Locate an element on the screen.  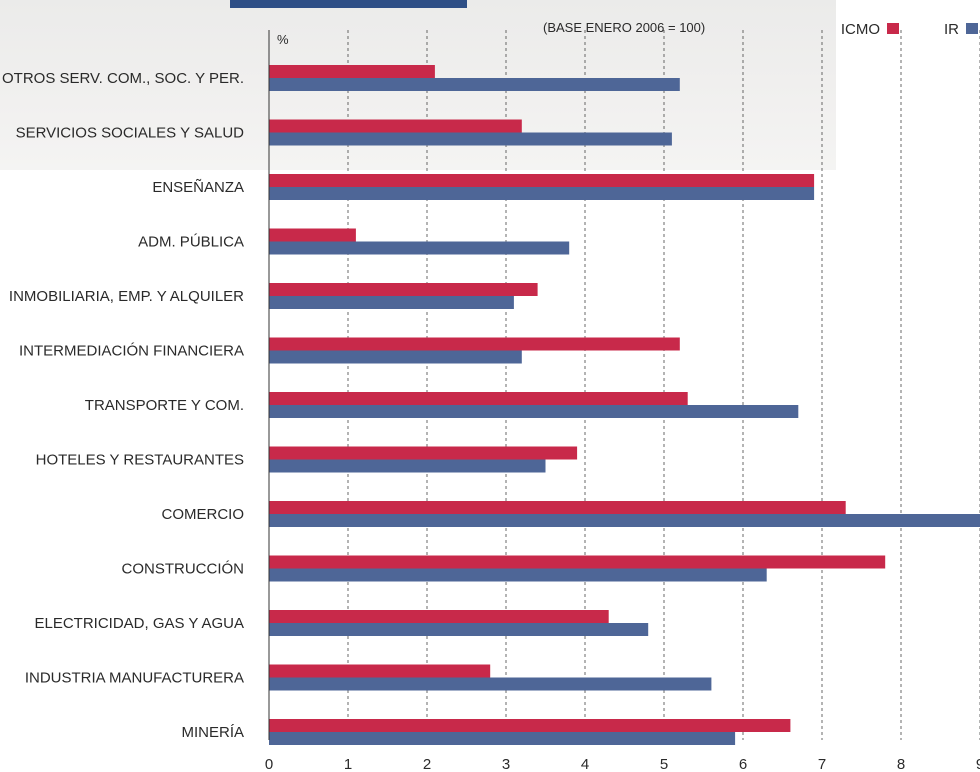
category-label: ELECTRICIDAD, GAS Y AGUA is located at coordinates (139, 623).